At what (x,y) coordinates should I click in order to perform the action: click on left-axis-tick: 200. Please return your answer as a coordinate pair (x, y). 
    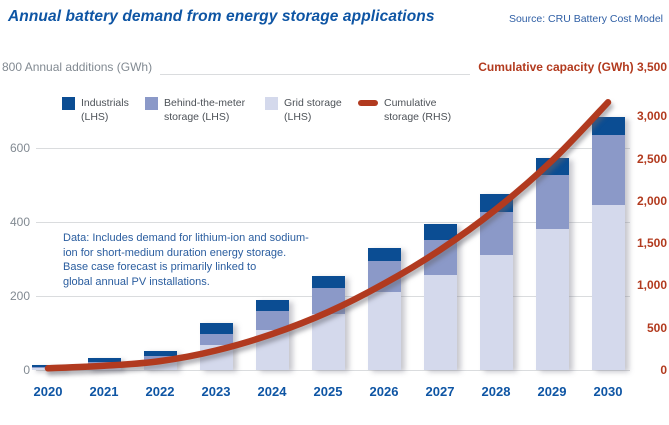
    Looking at the image, I should click on (19, 296).